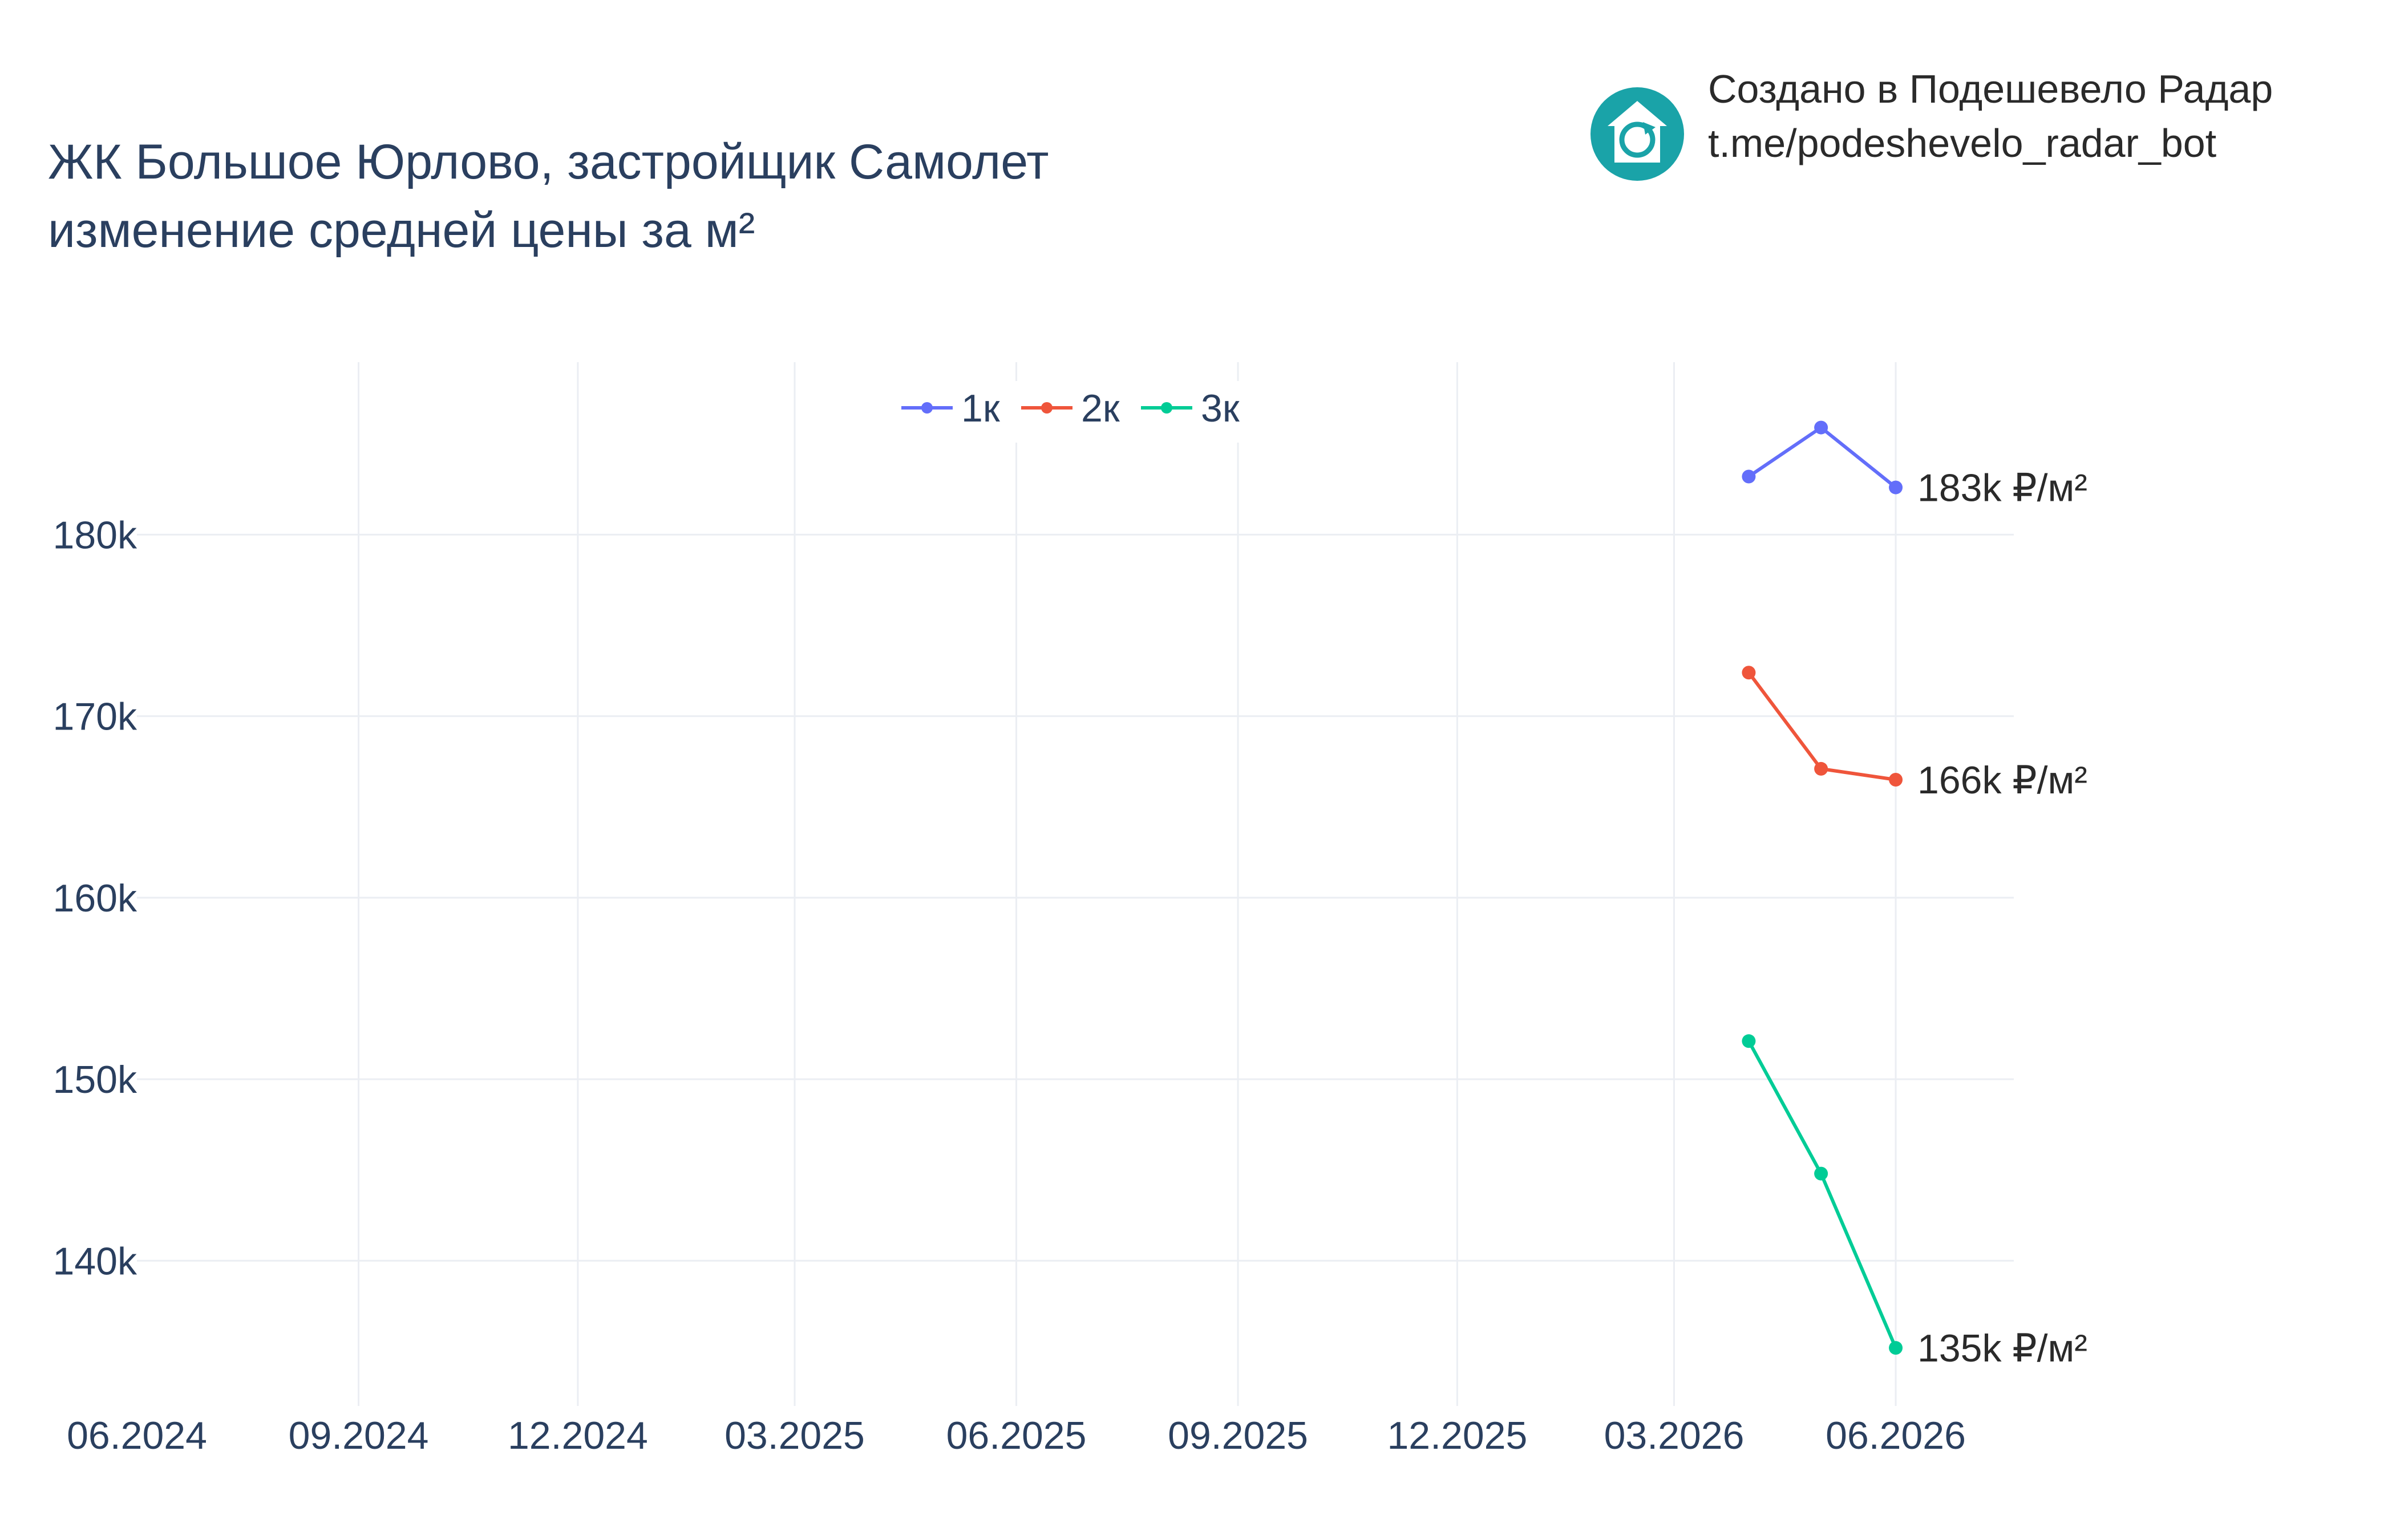 The height and width of the screenshot is (1540, 2396). Describe the element at coordinates (578, 1435) in the screenshot. I see `x-tick-label: 12.2024` at that location.